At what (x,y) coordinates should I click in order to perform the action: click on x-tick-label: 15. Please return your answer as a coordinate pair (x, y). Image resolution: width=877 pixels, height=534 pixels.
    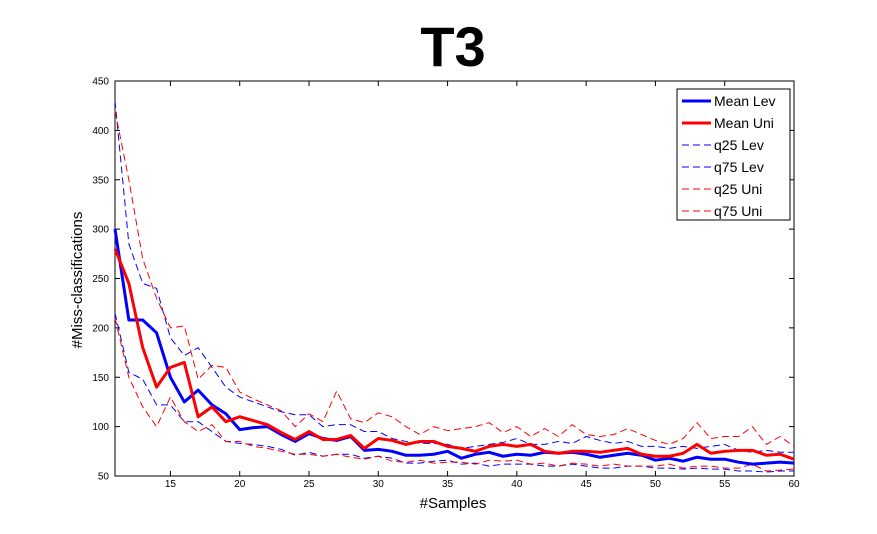
    Looking at the image, I should click on (171, 484).